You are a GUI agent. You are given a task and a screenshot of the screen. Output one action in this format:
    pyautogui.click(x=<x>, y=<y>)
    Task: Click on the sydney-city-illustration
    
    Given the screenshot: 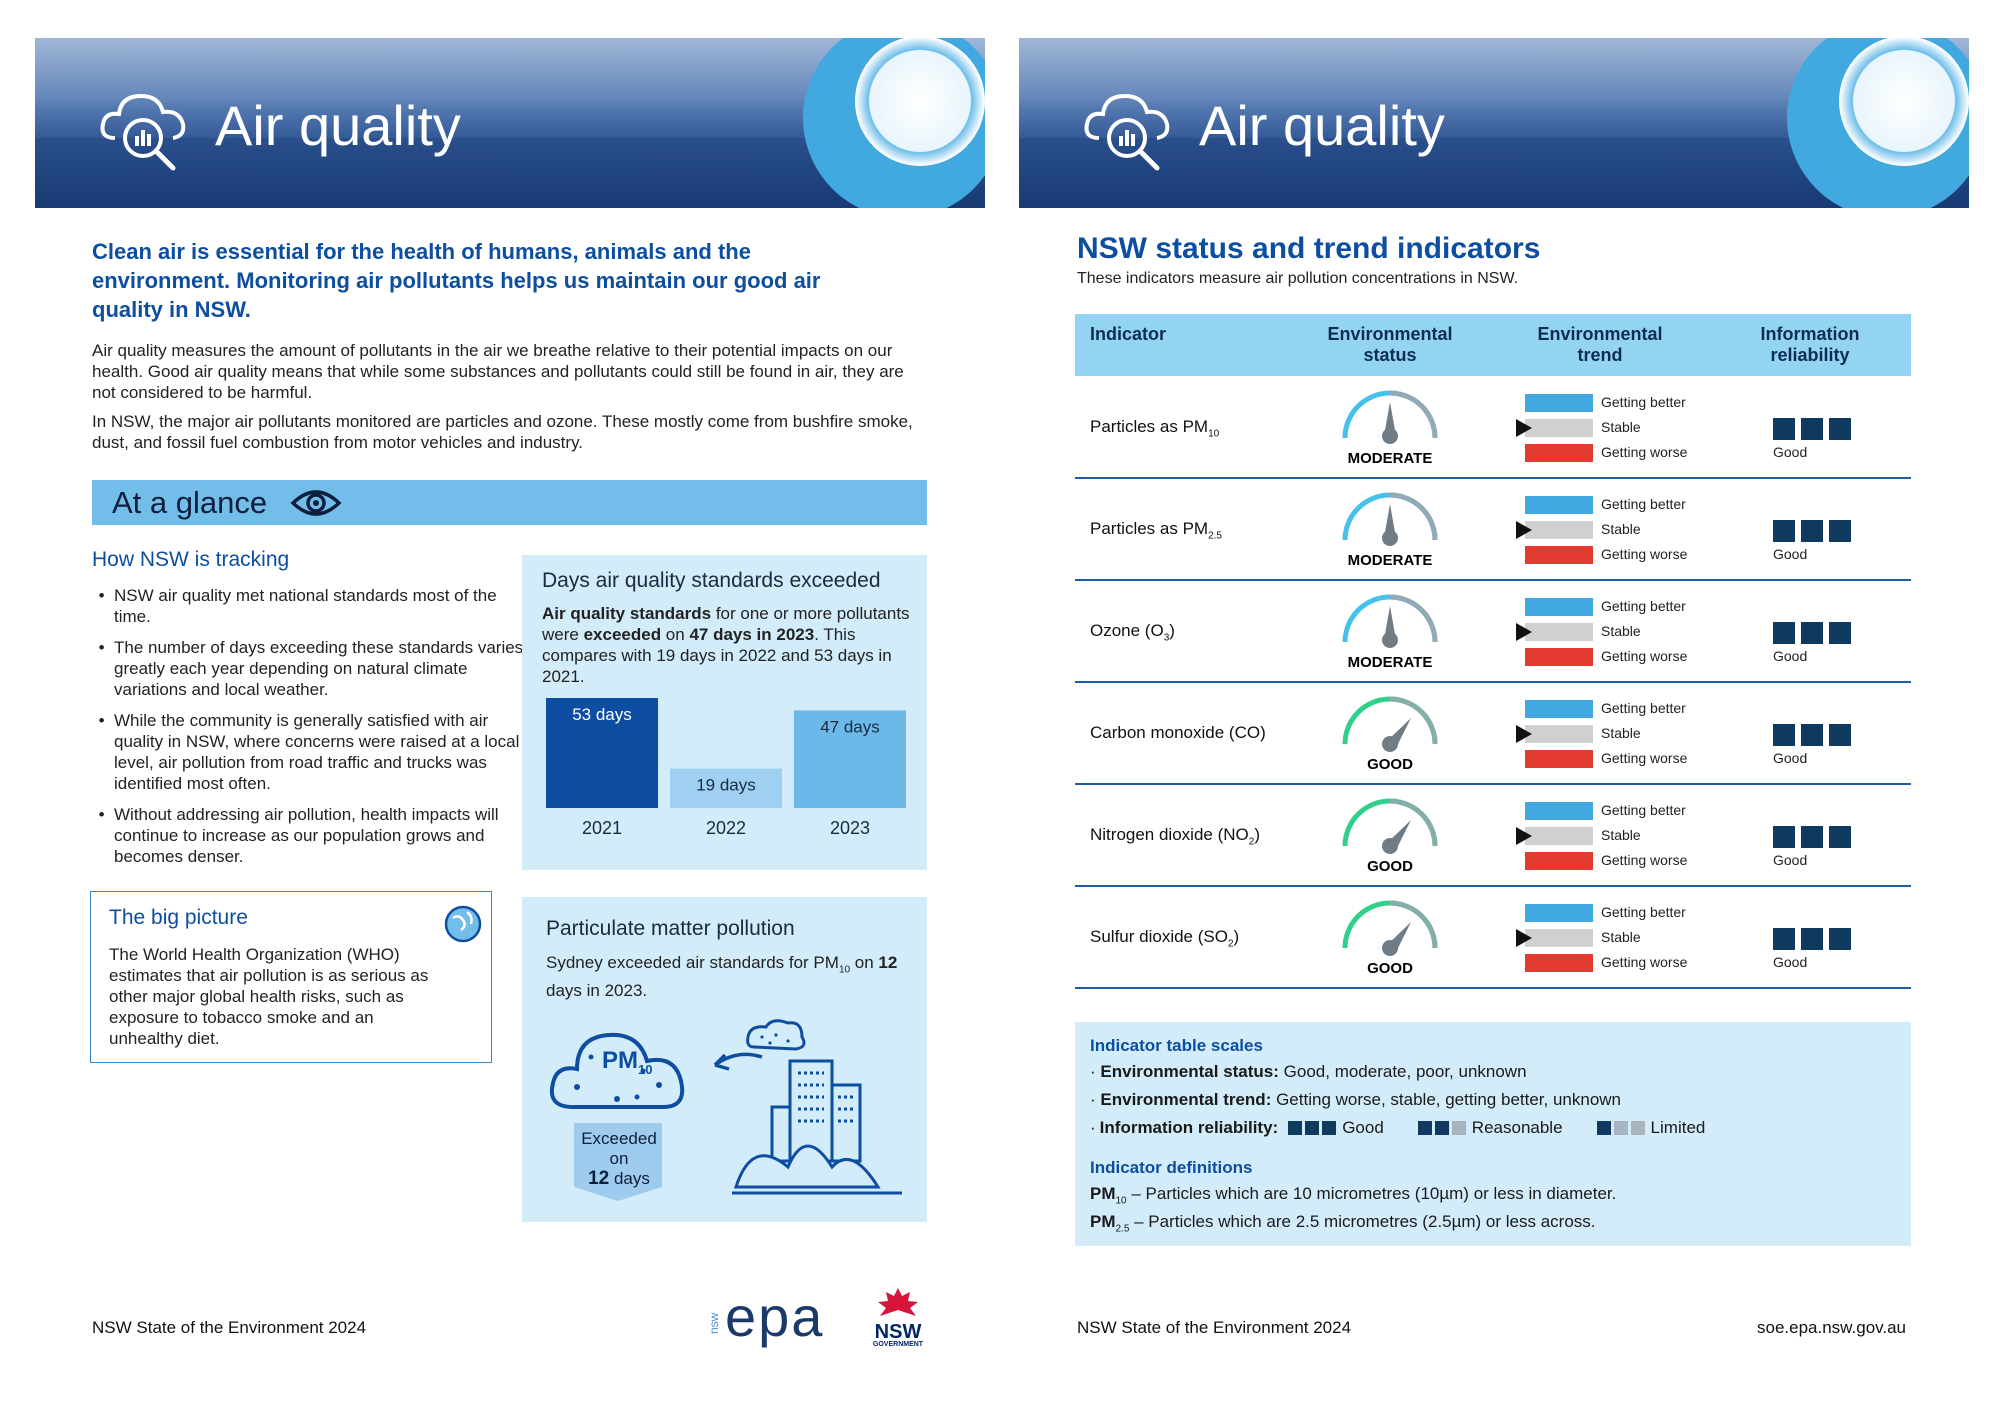 What is the action you would take?
    pyautogui.click(x=817, y=1107)
    